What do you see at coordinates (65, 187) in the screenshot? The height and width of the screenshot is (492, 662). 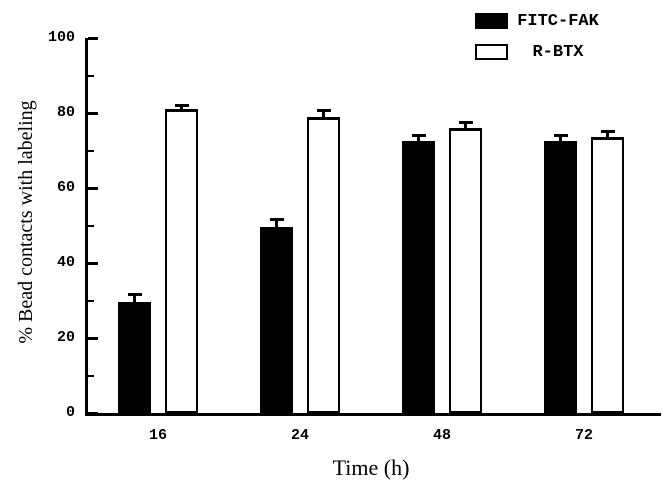 I see `y-tick-label: 60` at bounding box center [65, 187].